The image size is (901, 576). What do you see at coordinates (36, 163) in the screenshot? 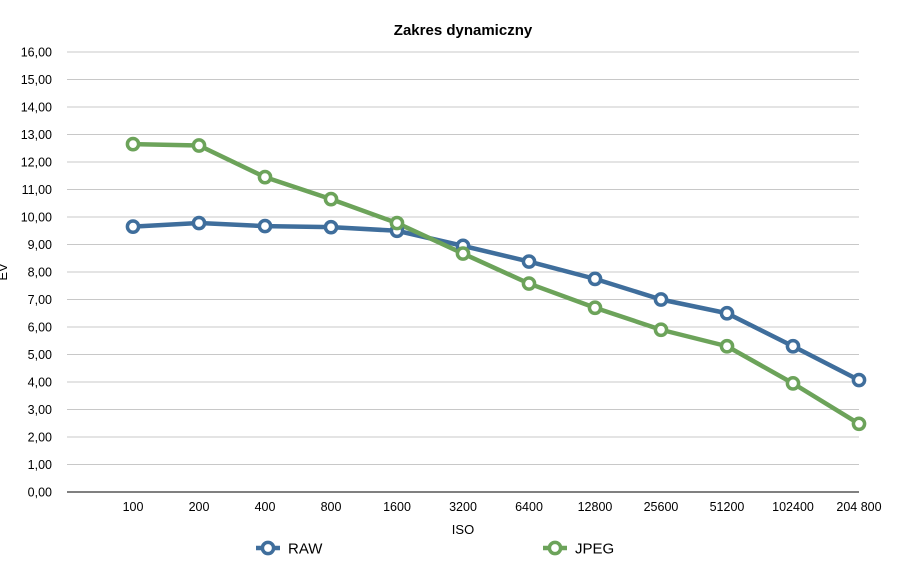
I see `y-tick-label: 12,00` at bounding box center [36, 163].